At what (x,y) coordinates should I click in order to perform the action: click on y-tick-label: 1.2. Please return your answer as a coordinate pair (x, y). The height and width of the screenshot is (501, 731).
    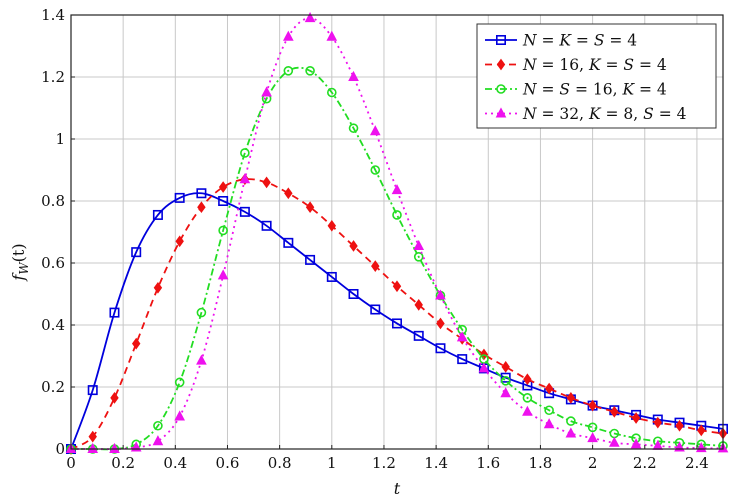
    Looking at the image, I should click on (53, 77).